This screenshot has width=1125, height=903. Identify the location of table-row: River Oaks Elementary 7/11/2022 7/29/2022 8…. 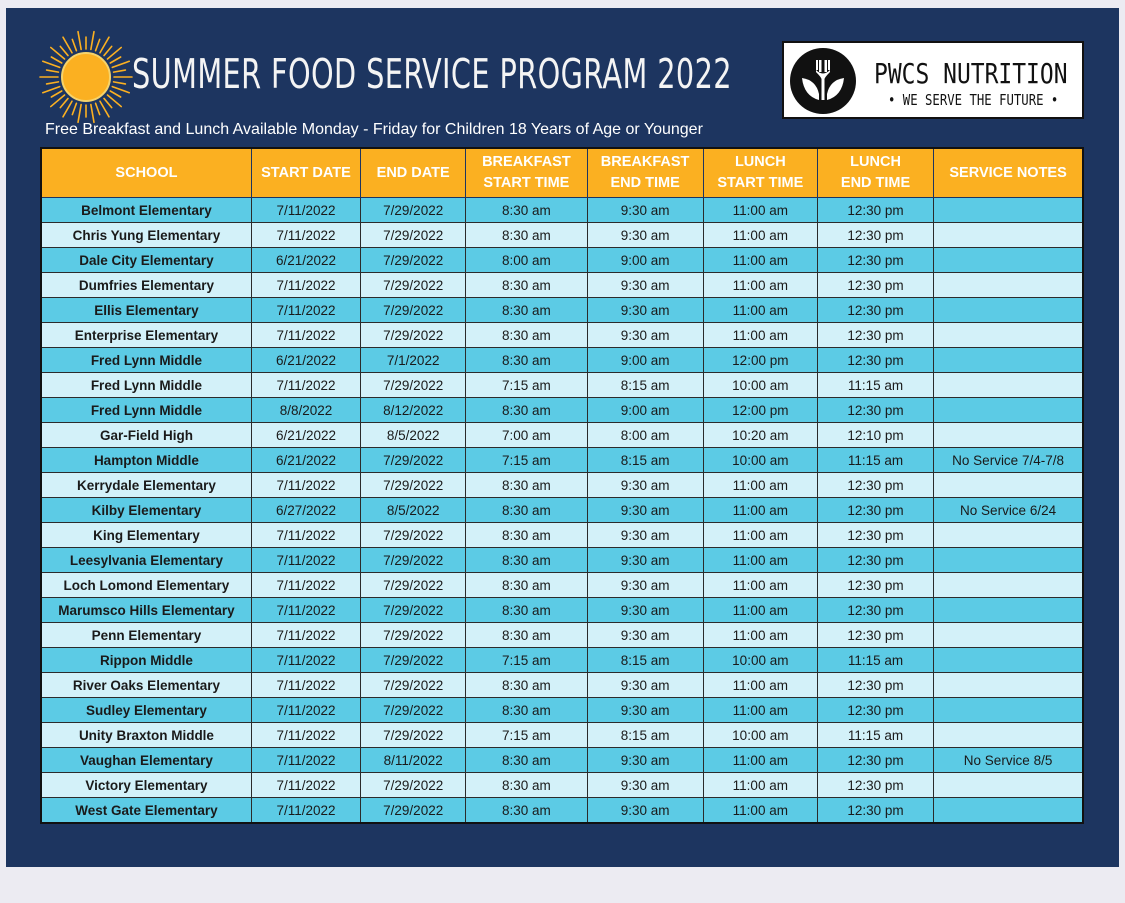
(562, 685).